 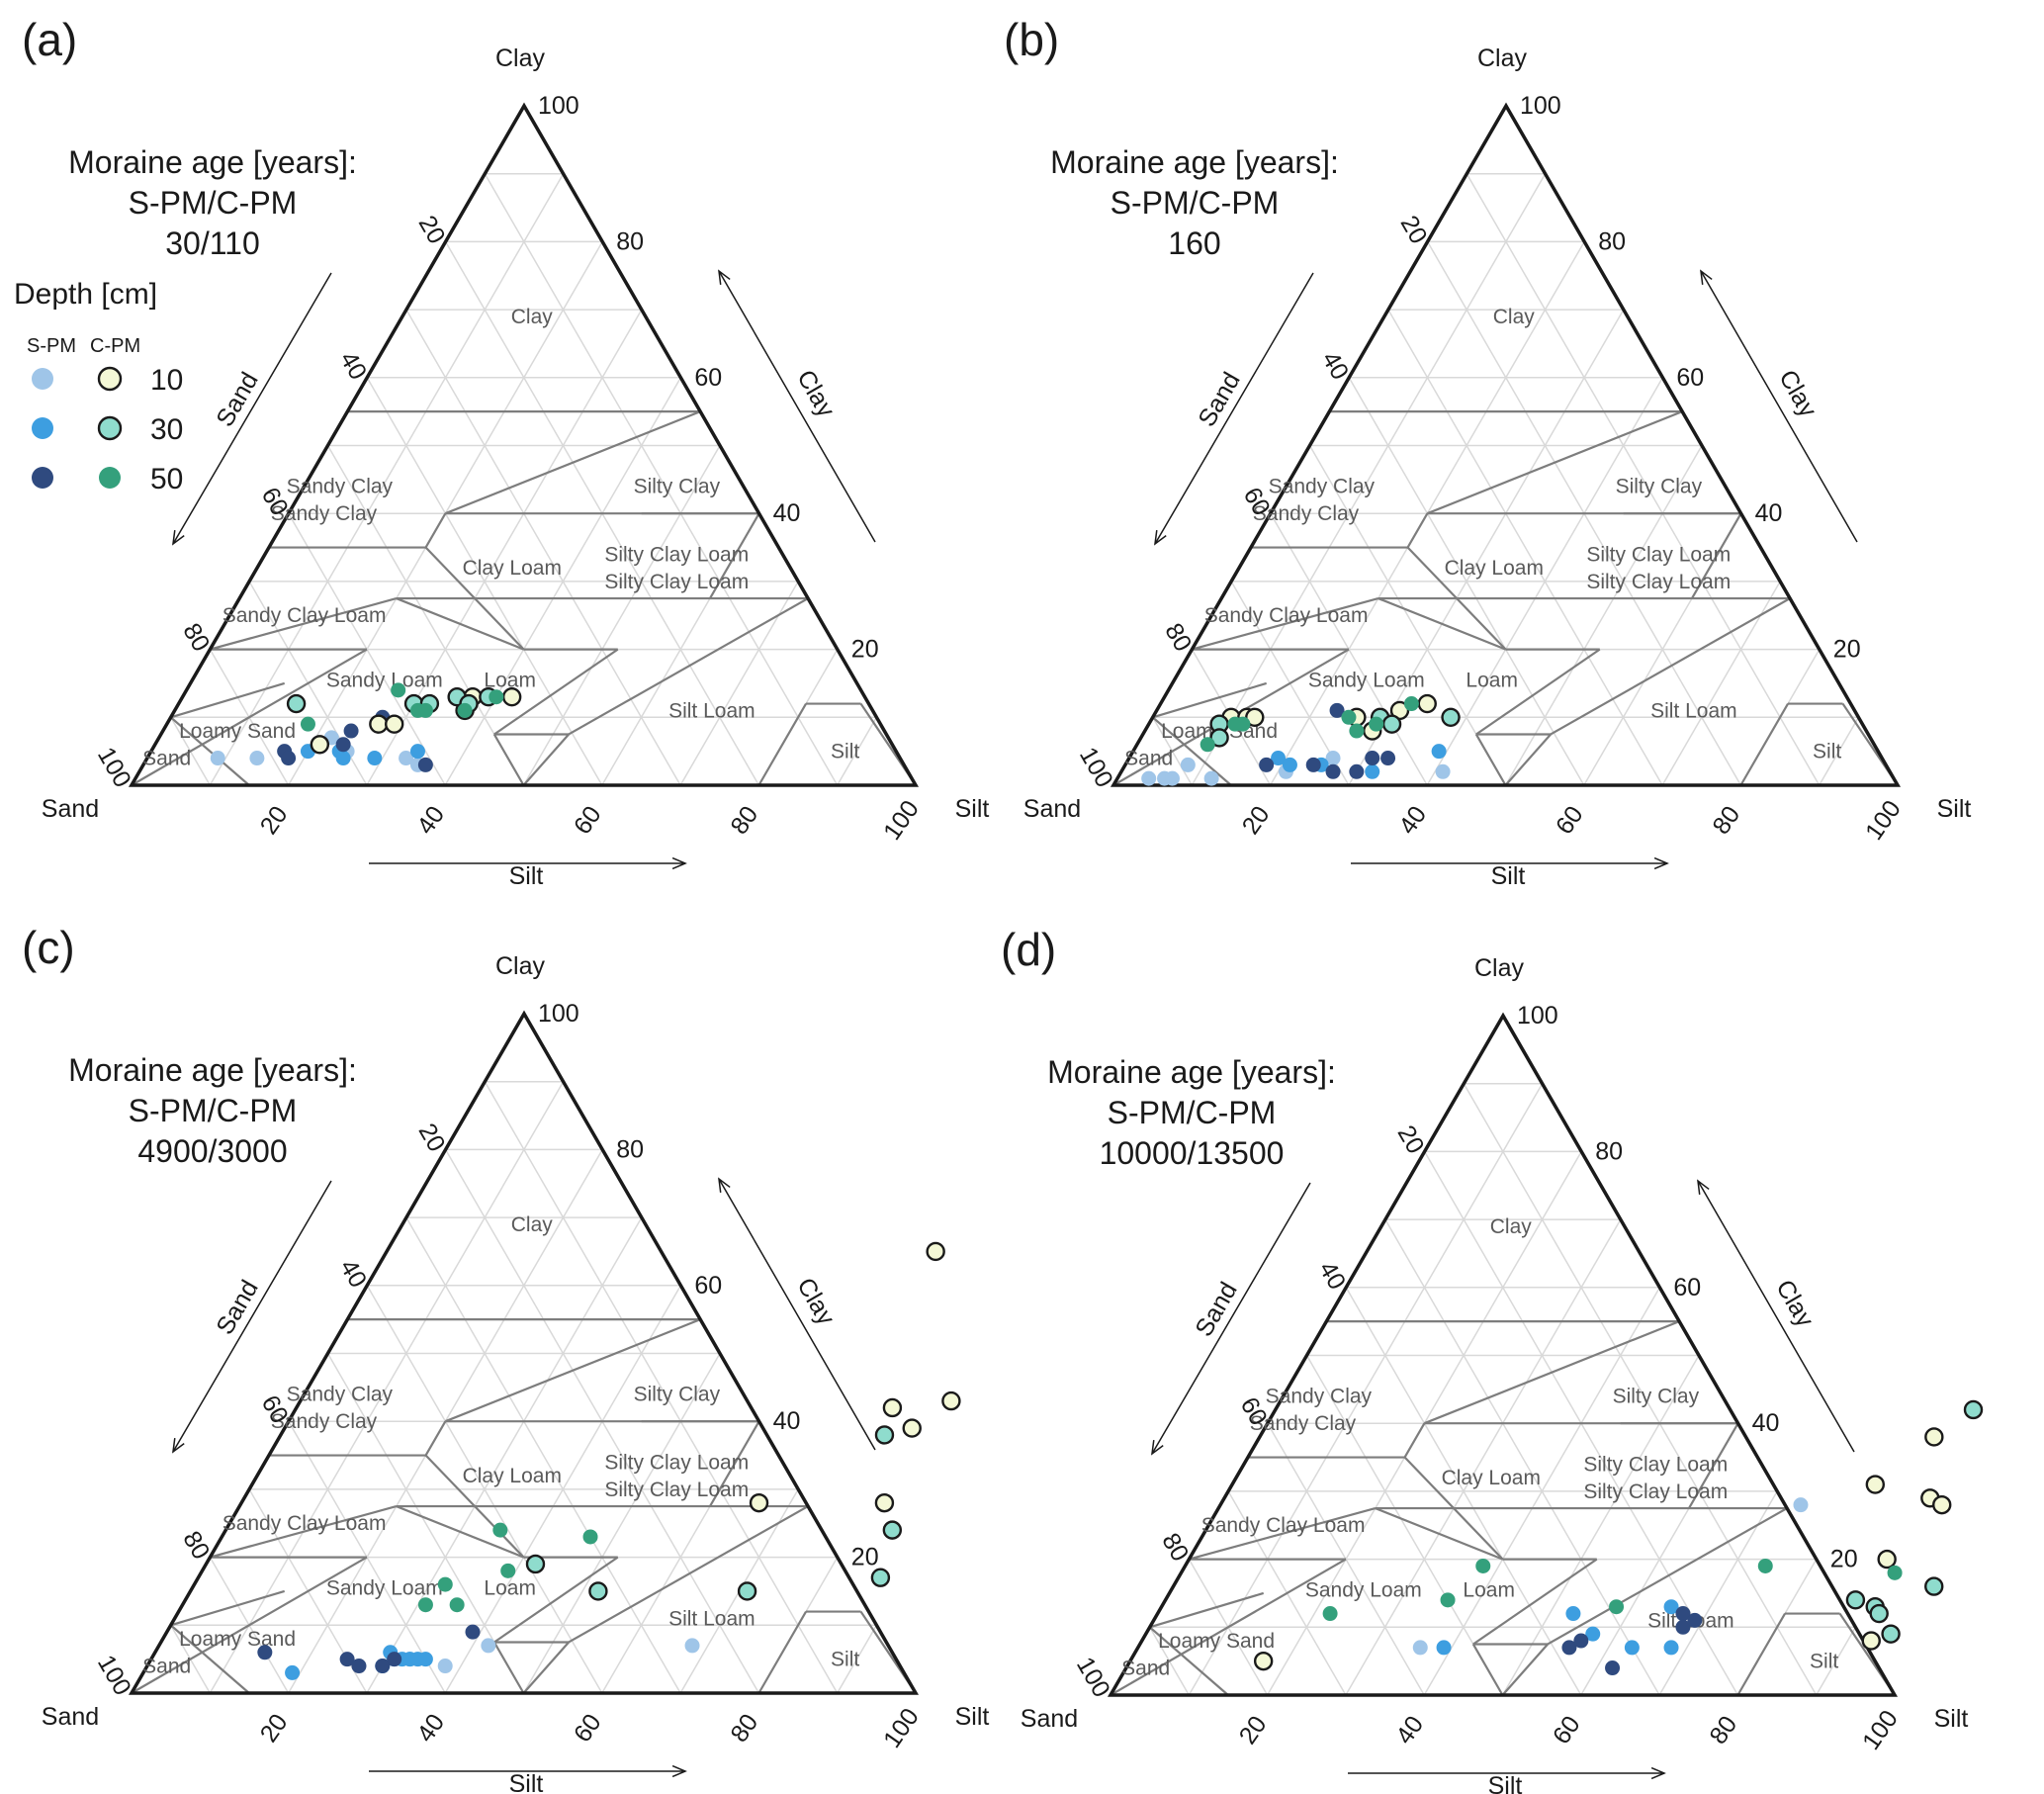 I want to click on legend-spm-marker, so click(x=42, y=428).